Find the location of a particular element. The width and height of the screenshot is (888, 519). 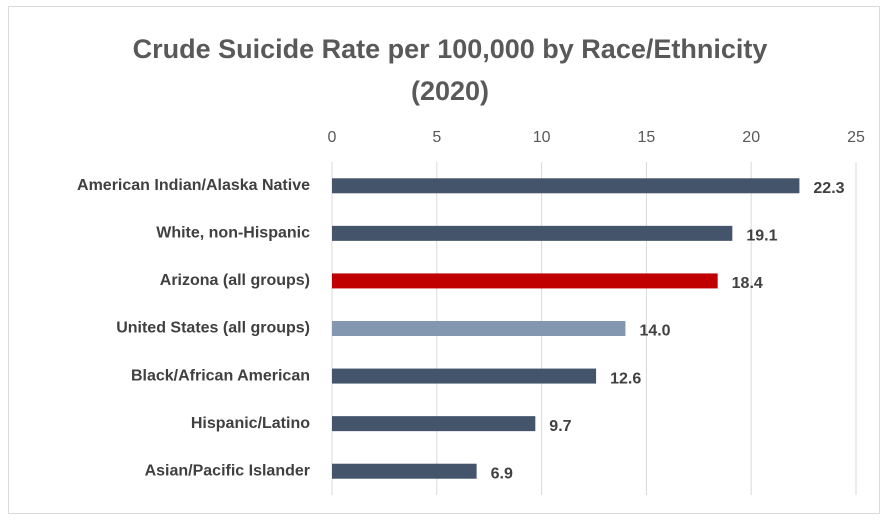

value-label: 18.4 is located at coordinates (747, 283).